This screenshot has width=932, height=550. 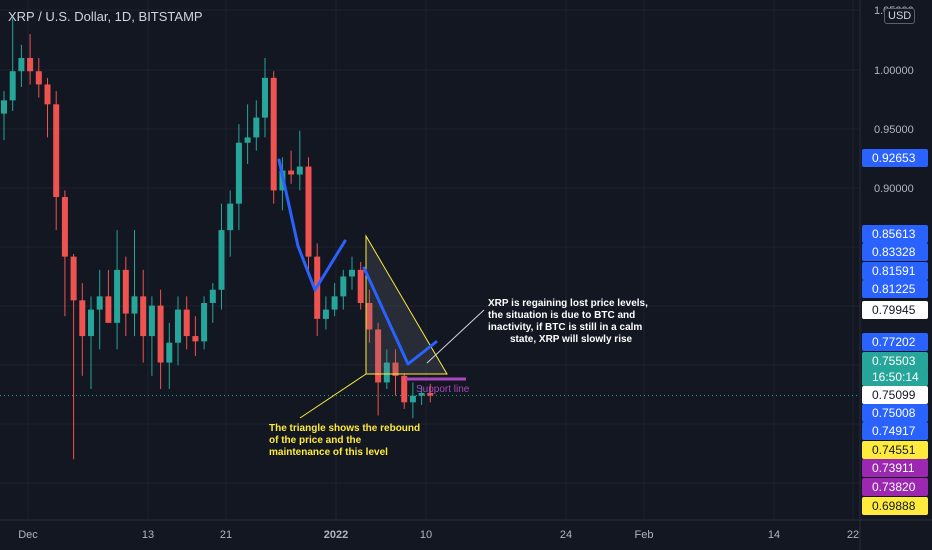 I want to click on time-tick-label: 13, so click(x=148, y=535).